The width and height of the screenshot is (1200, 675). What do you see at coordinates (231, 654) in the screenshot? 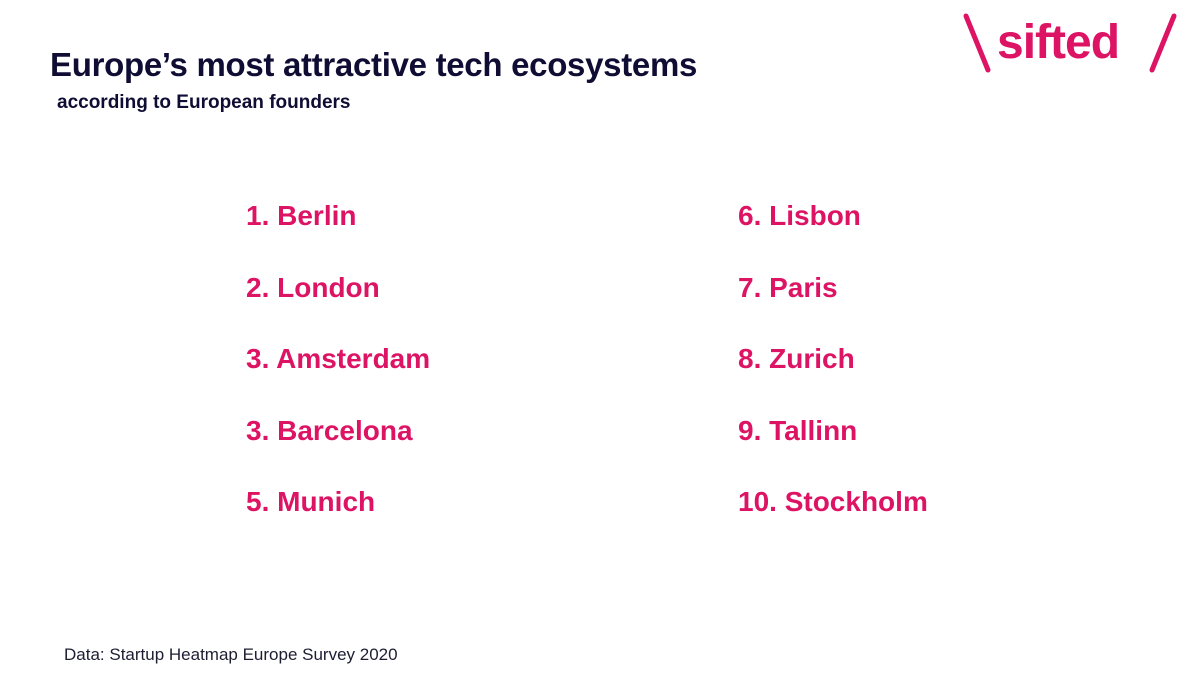
I see `data-source-note: Data: Startup Heatmap Europe Survey 2020` at bounding box center [231, 654].